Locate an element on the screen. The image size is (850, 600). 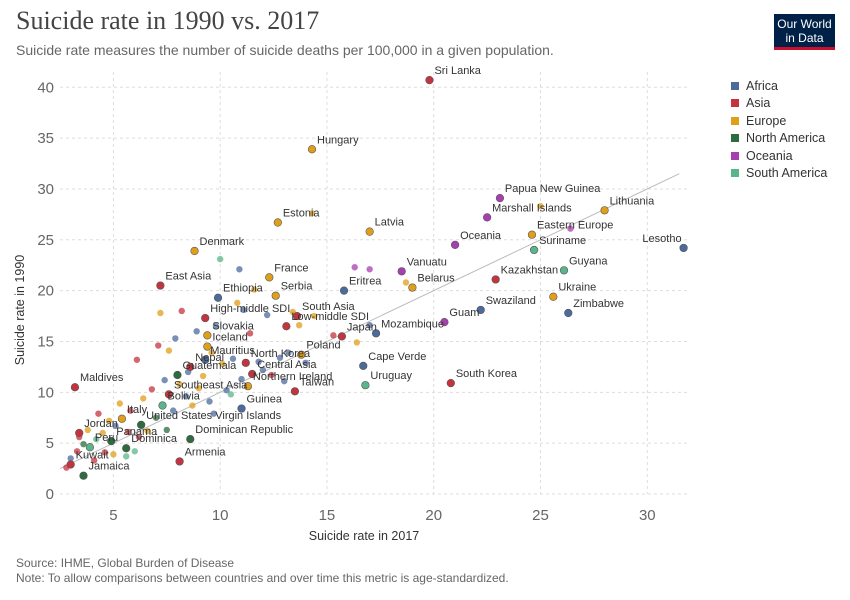
legend-item-europe: Europe is located at coordinates (779, 121).